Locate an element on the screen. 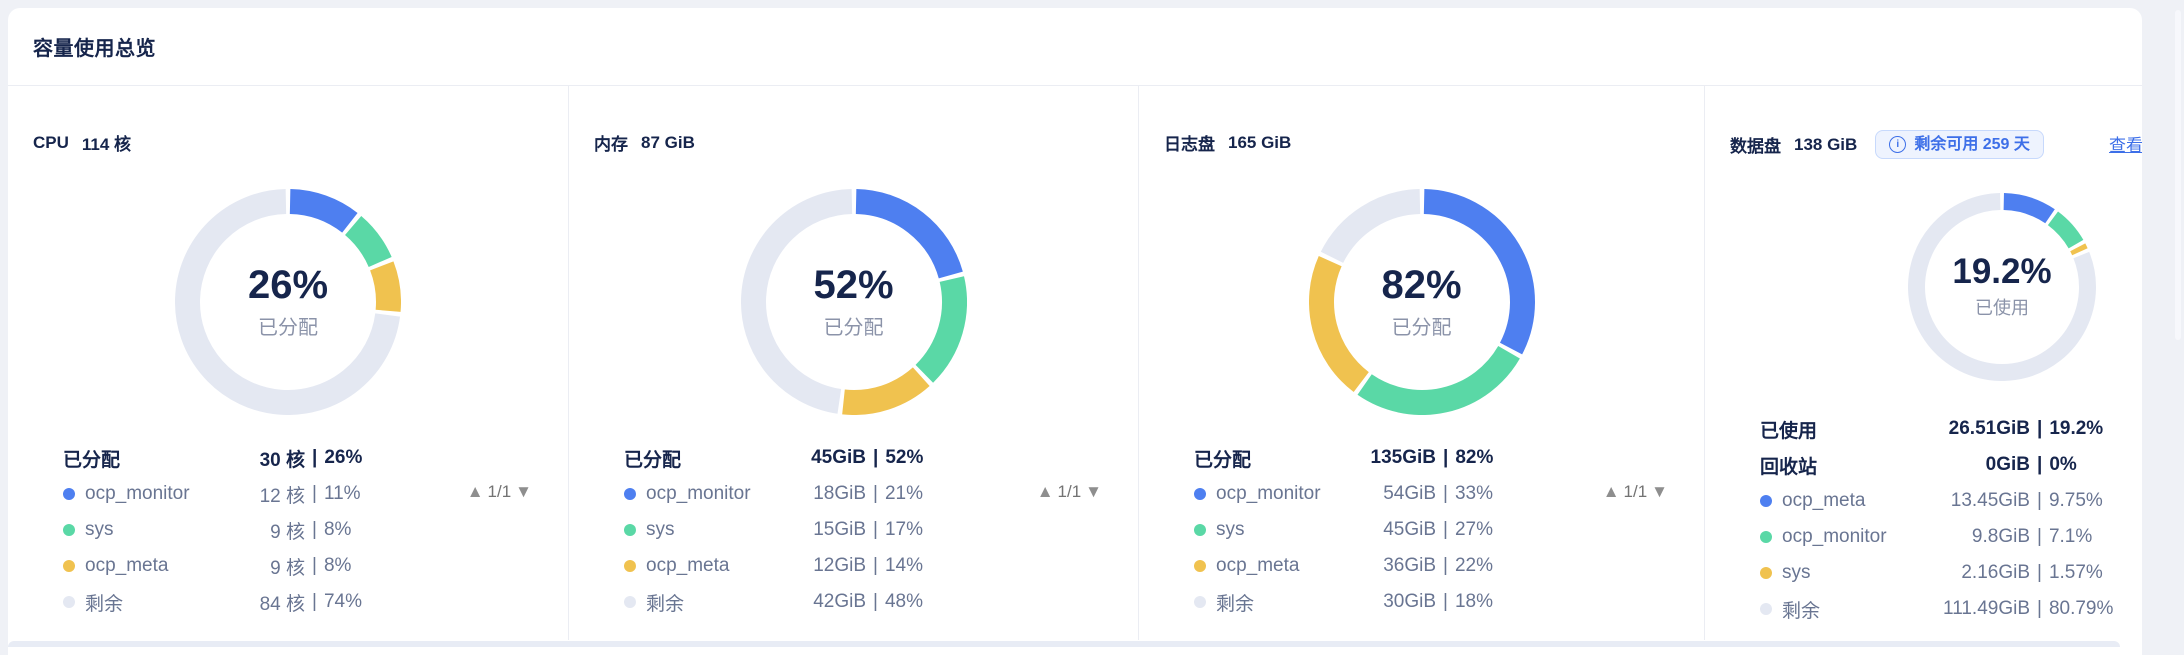  remaining-days-badge: i 剩余可用 259 天 is located at coordinates (1959, 144).